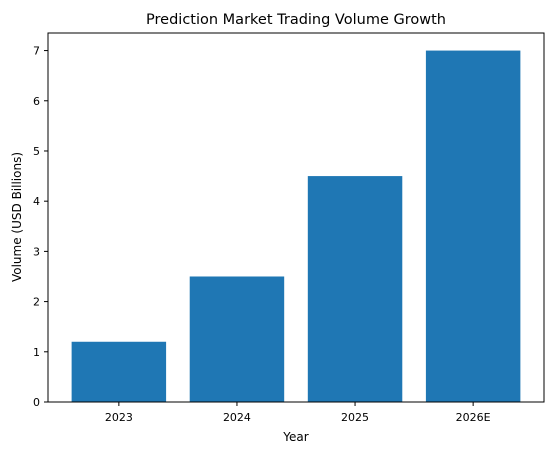 The width and height of the screenshot is (554, 459). I want to click on y-tick-label: 5, so click(36, 151).